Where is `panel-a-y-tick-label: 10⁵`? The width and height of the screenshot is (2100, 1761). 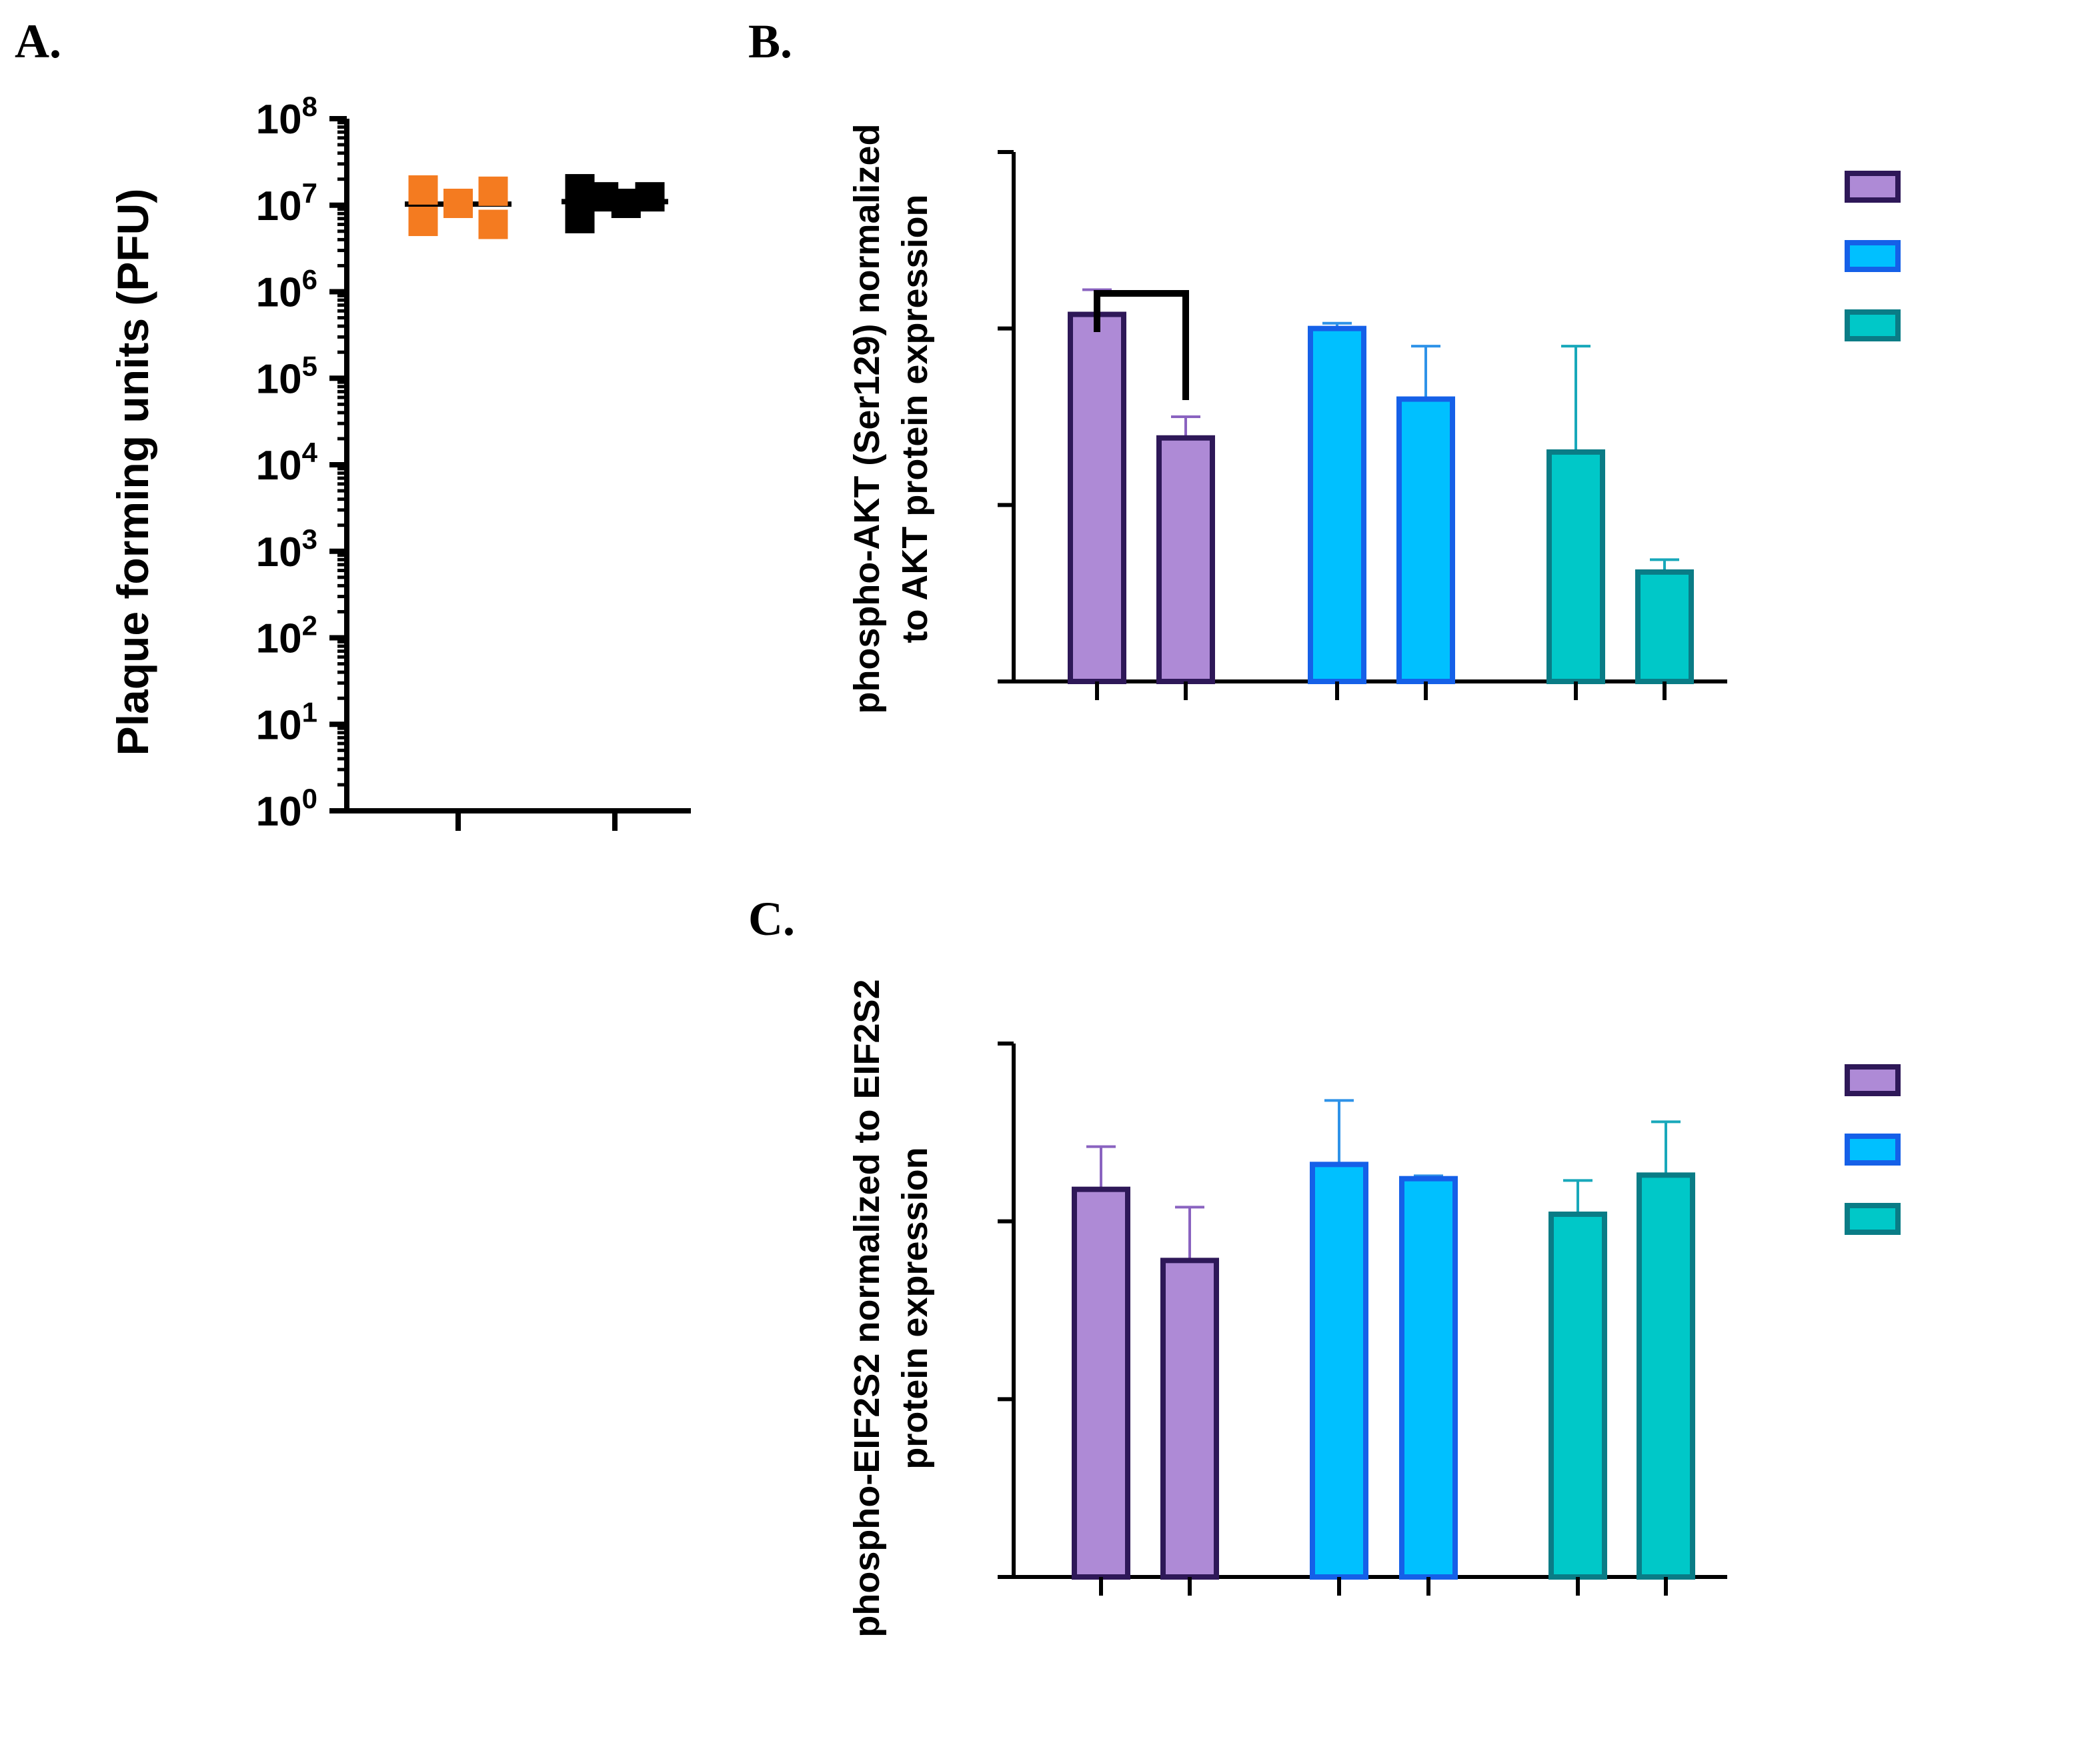
panel-a-y-tick-label: 10⁵ is located at coordinates (286, 376).